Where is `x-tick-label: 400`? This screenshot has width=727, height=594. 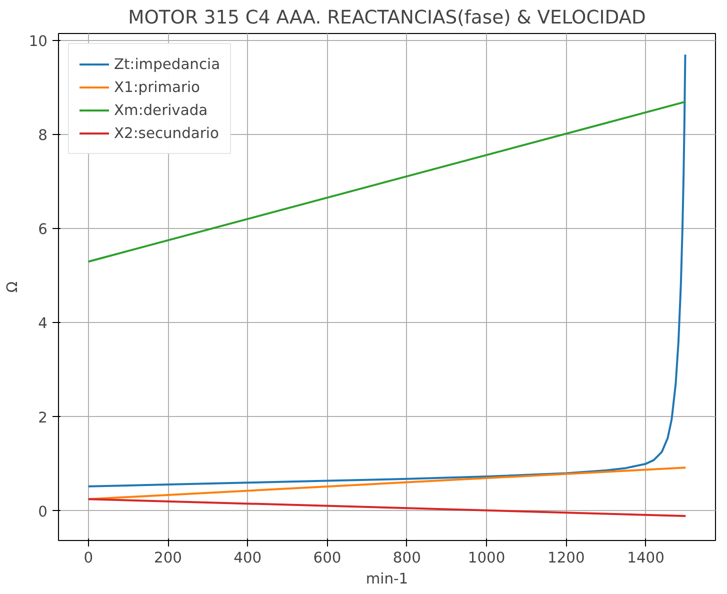 x-tick-label: 400 is located at coordinates (248, 558).